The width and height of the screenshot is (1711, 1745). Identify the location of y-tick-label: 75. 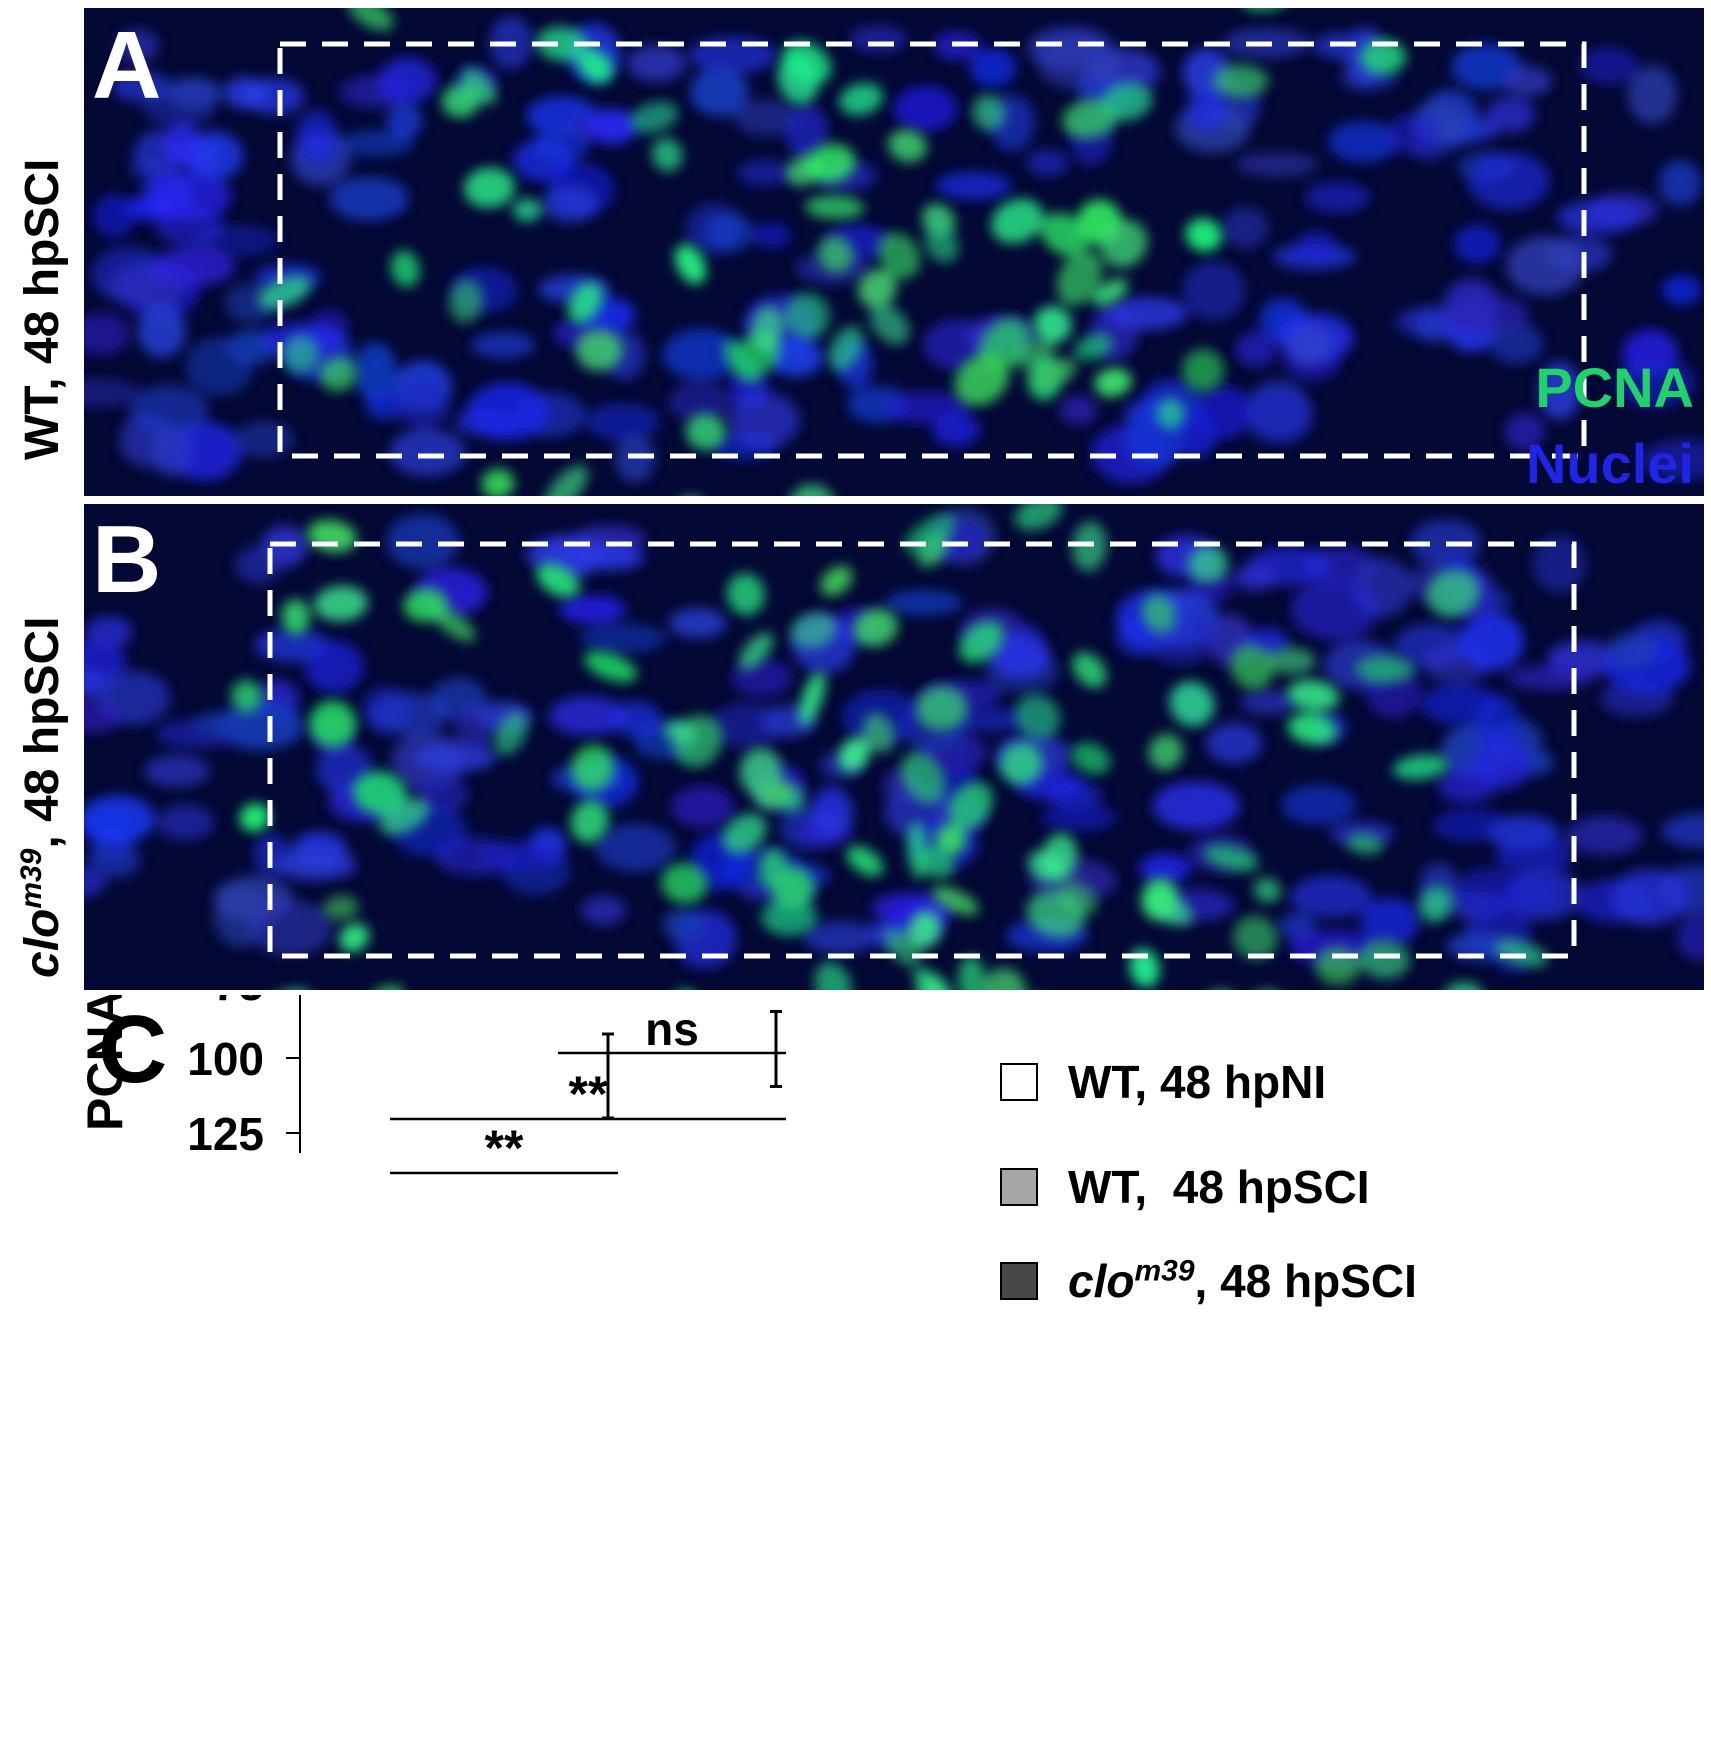
(238, 1002).